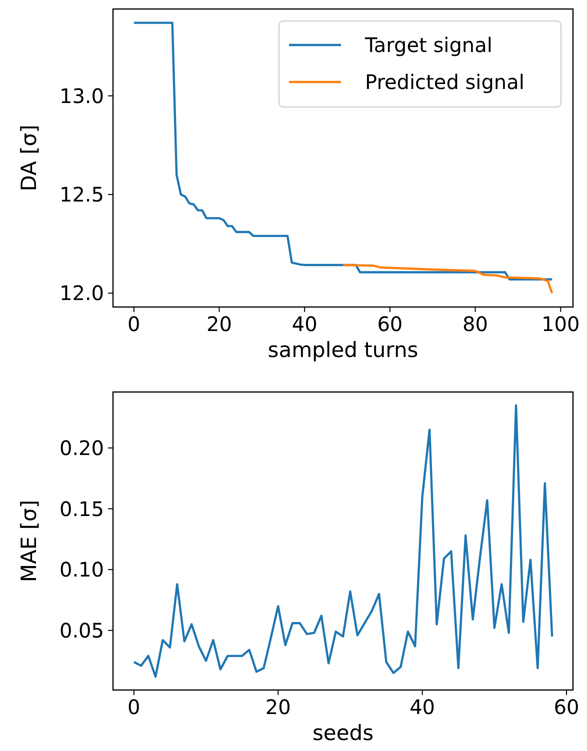  Describe the element at coordinates (81, 508) in the screenshot. I see `y-tick-label: 0.15` at that location.